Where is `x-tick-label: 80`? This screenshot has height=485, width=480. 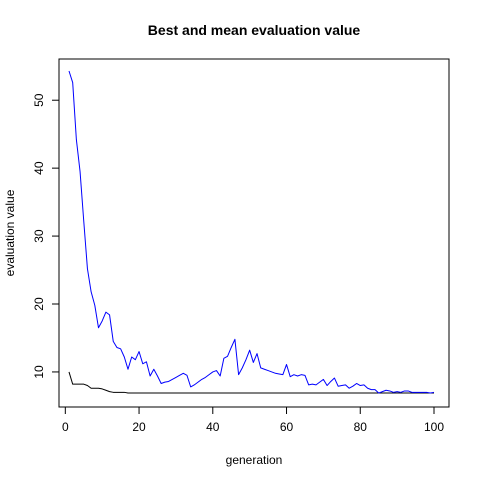
x-tick-label: 80 is located at coordinates (361, 427).